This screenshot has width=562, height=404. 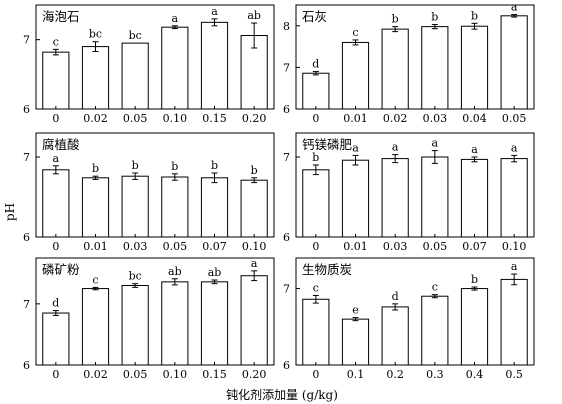 I want to click on x-axis-label: 钝化剂添加量 (g/kg), so click(x=282, y=394).